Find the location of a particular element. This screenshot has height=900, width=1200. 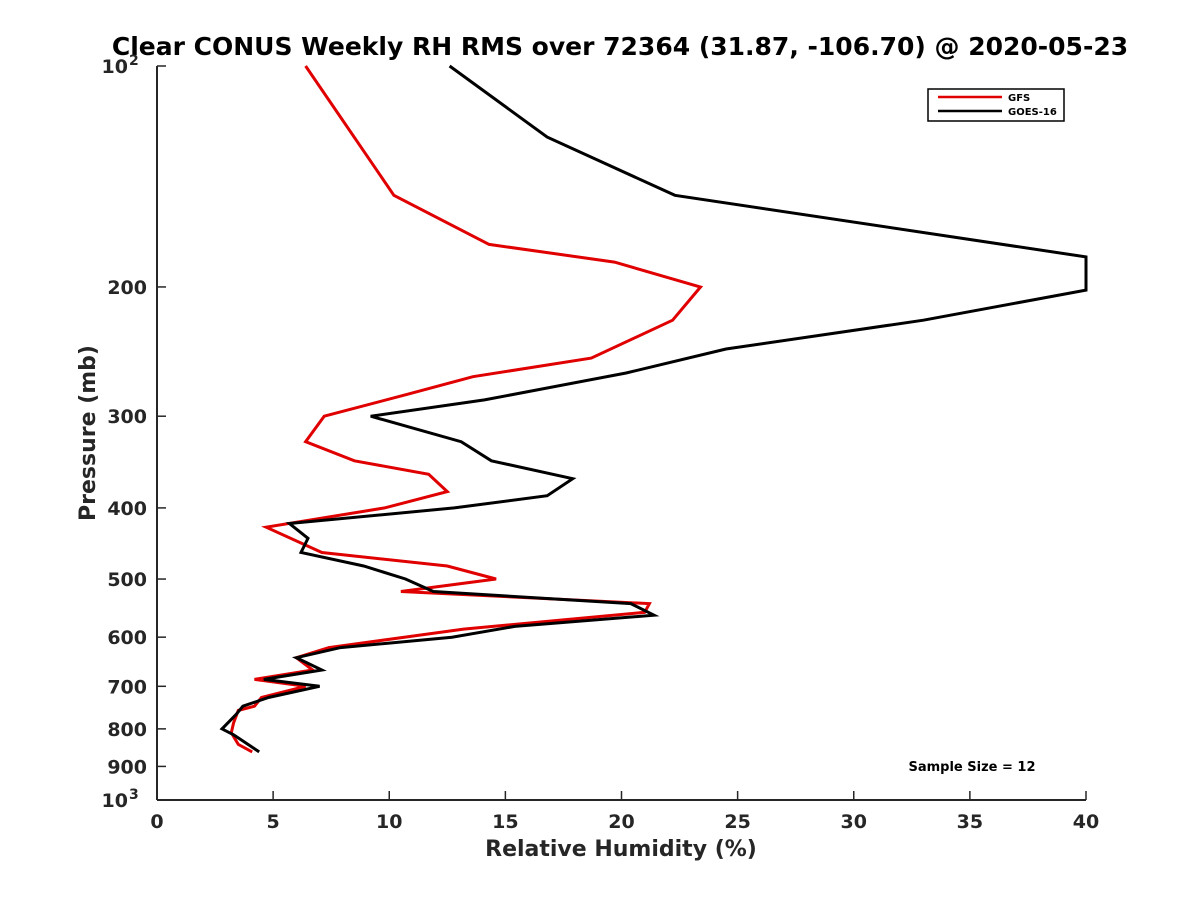

x-axis-ticks: 0 5 10 15 20 25 30 35 40 is located at coordinates (624, 812).